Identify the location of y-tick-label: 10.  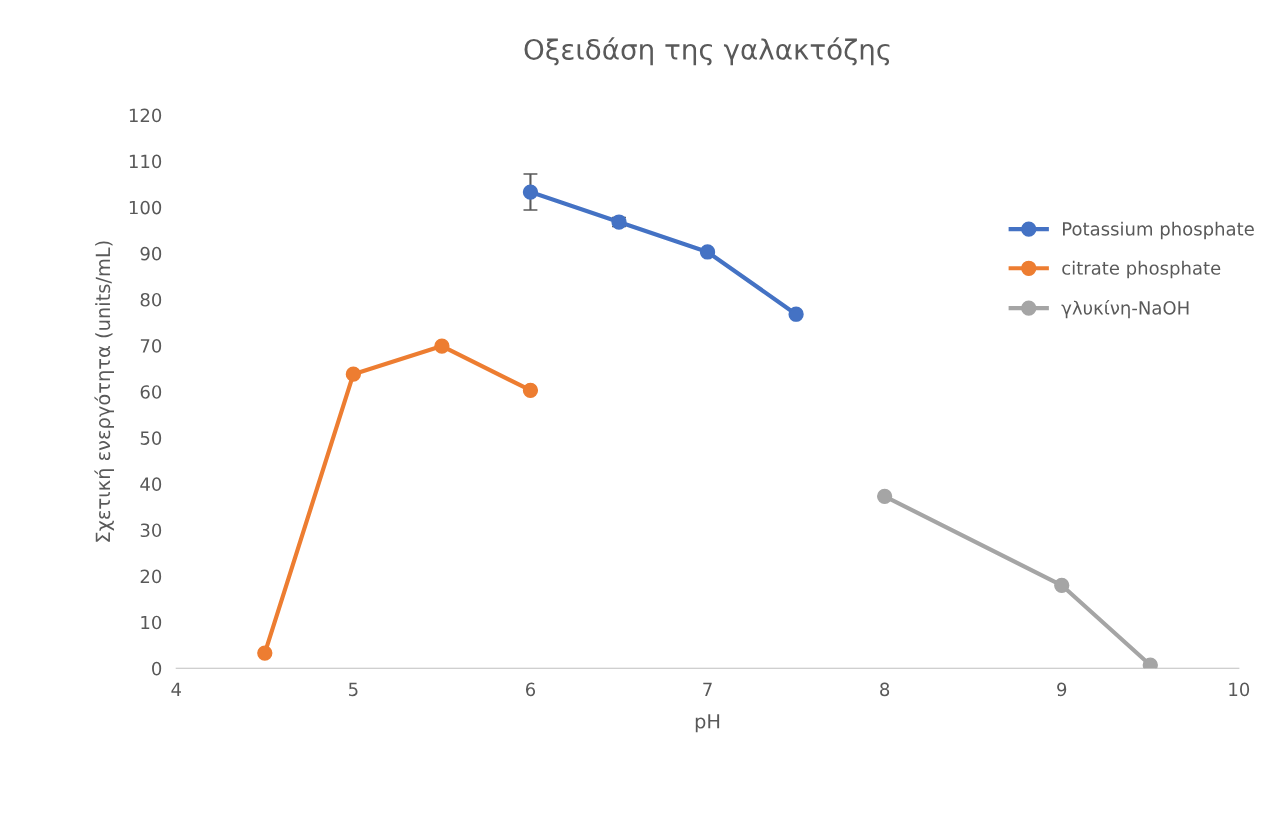
(151, 622).